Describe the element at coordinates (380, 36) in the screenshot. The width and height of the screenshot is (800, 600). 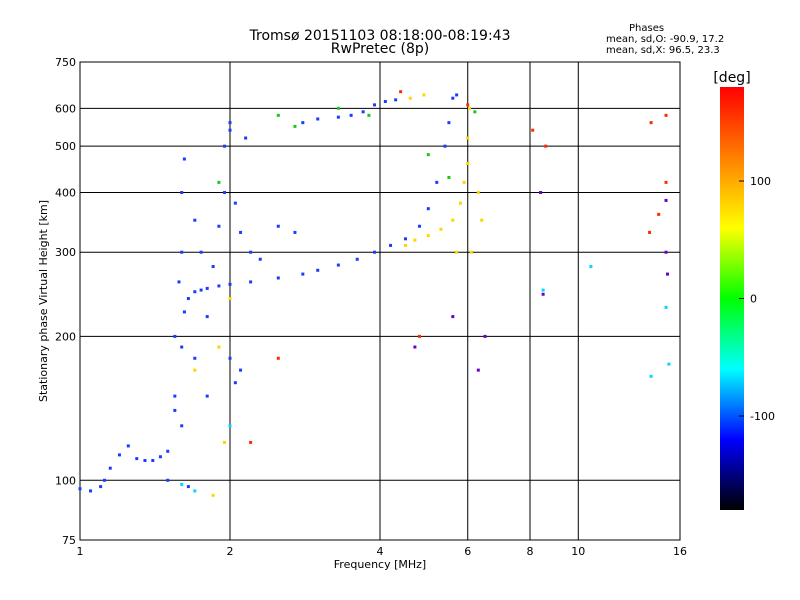
I see `chart-title: Tromsø 20151103 08:18:00-08:19:43` at that location.